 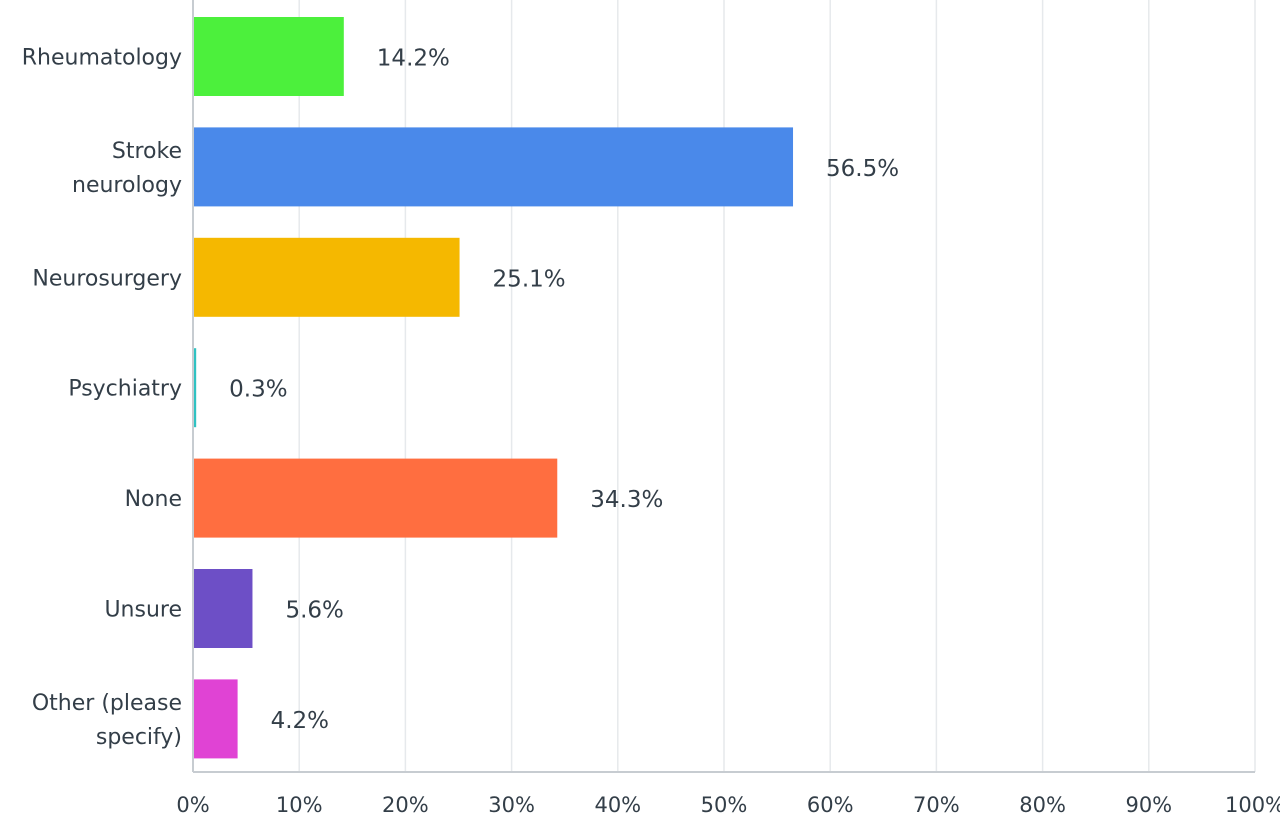 What do you see at coordinates (1042, 805) in the screenshot?
I see `x-tick-label: 80%` at bounding box center [1042, 805].